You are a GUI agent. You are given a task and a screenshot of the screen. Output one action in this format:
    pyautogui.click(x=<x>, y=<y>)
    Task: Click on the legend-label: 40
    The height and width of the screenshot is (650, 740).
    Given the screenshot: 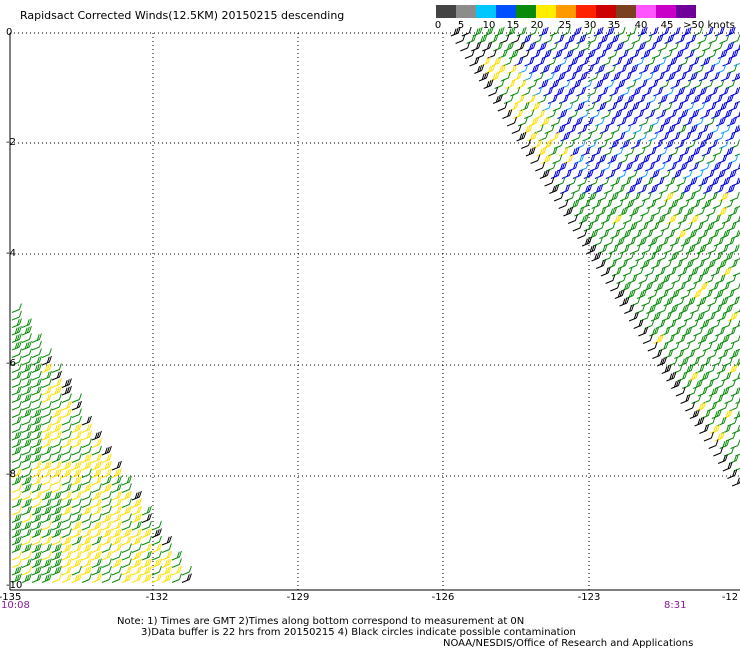 What is the action you would take?
    pyautogui.click(x=641, y=25)
    